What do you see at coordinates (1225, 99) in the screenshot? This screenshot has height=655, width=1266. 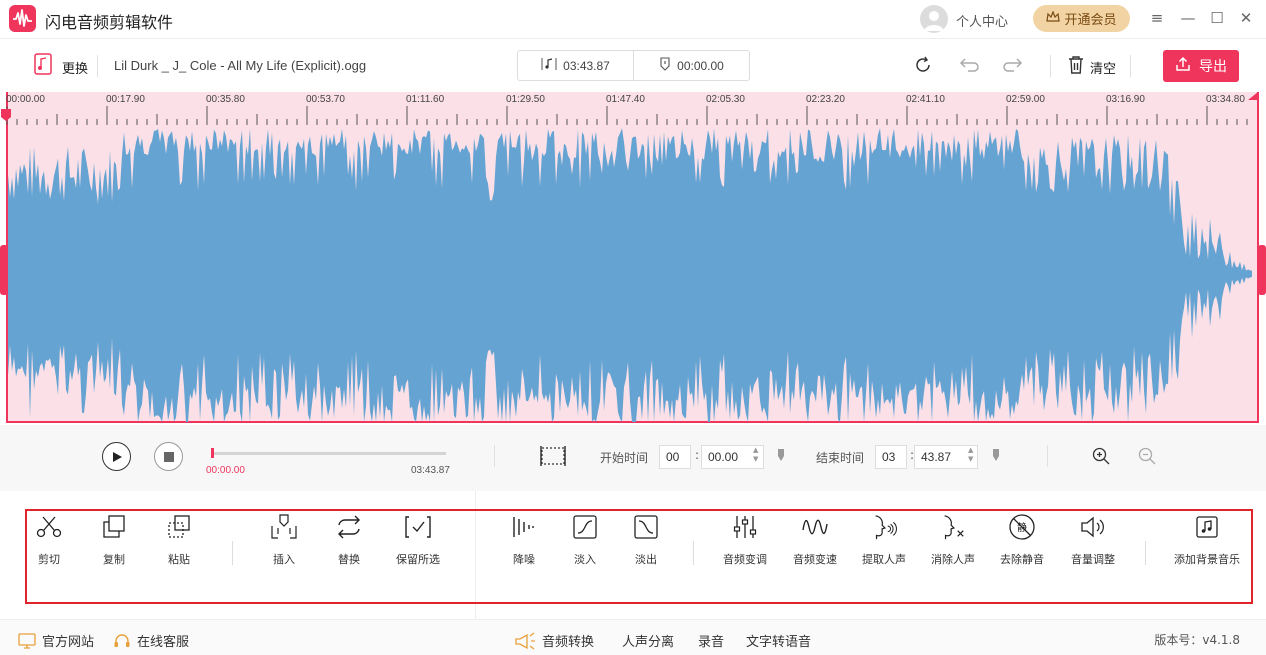 I see `ruler-label: 03:34.80` at bounding box center [1225, 99].